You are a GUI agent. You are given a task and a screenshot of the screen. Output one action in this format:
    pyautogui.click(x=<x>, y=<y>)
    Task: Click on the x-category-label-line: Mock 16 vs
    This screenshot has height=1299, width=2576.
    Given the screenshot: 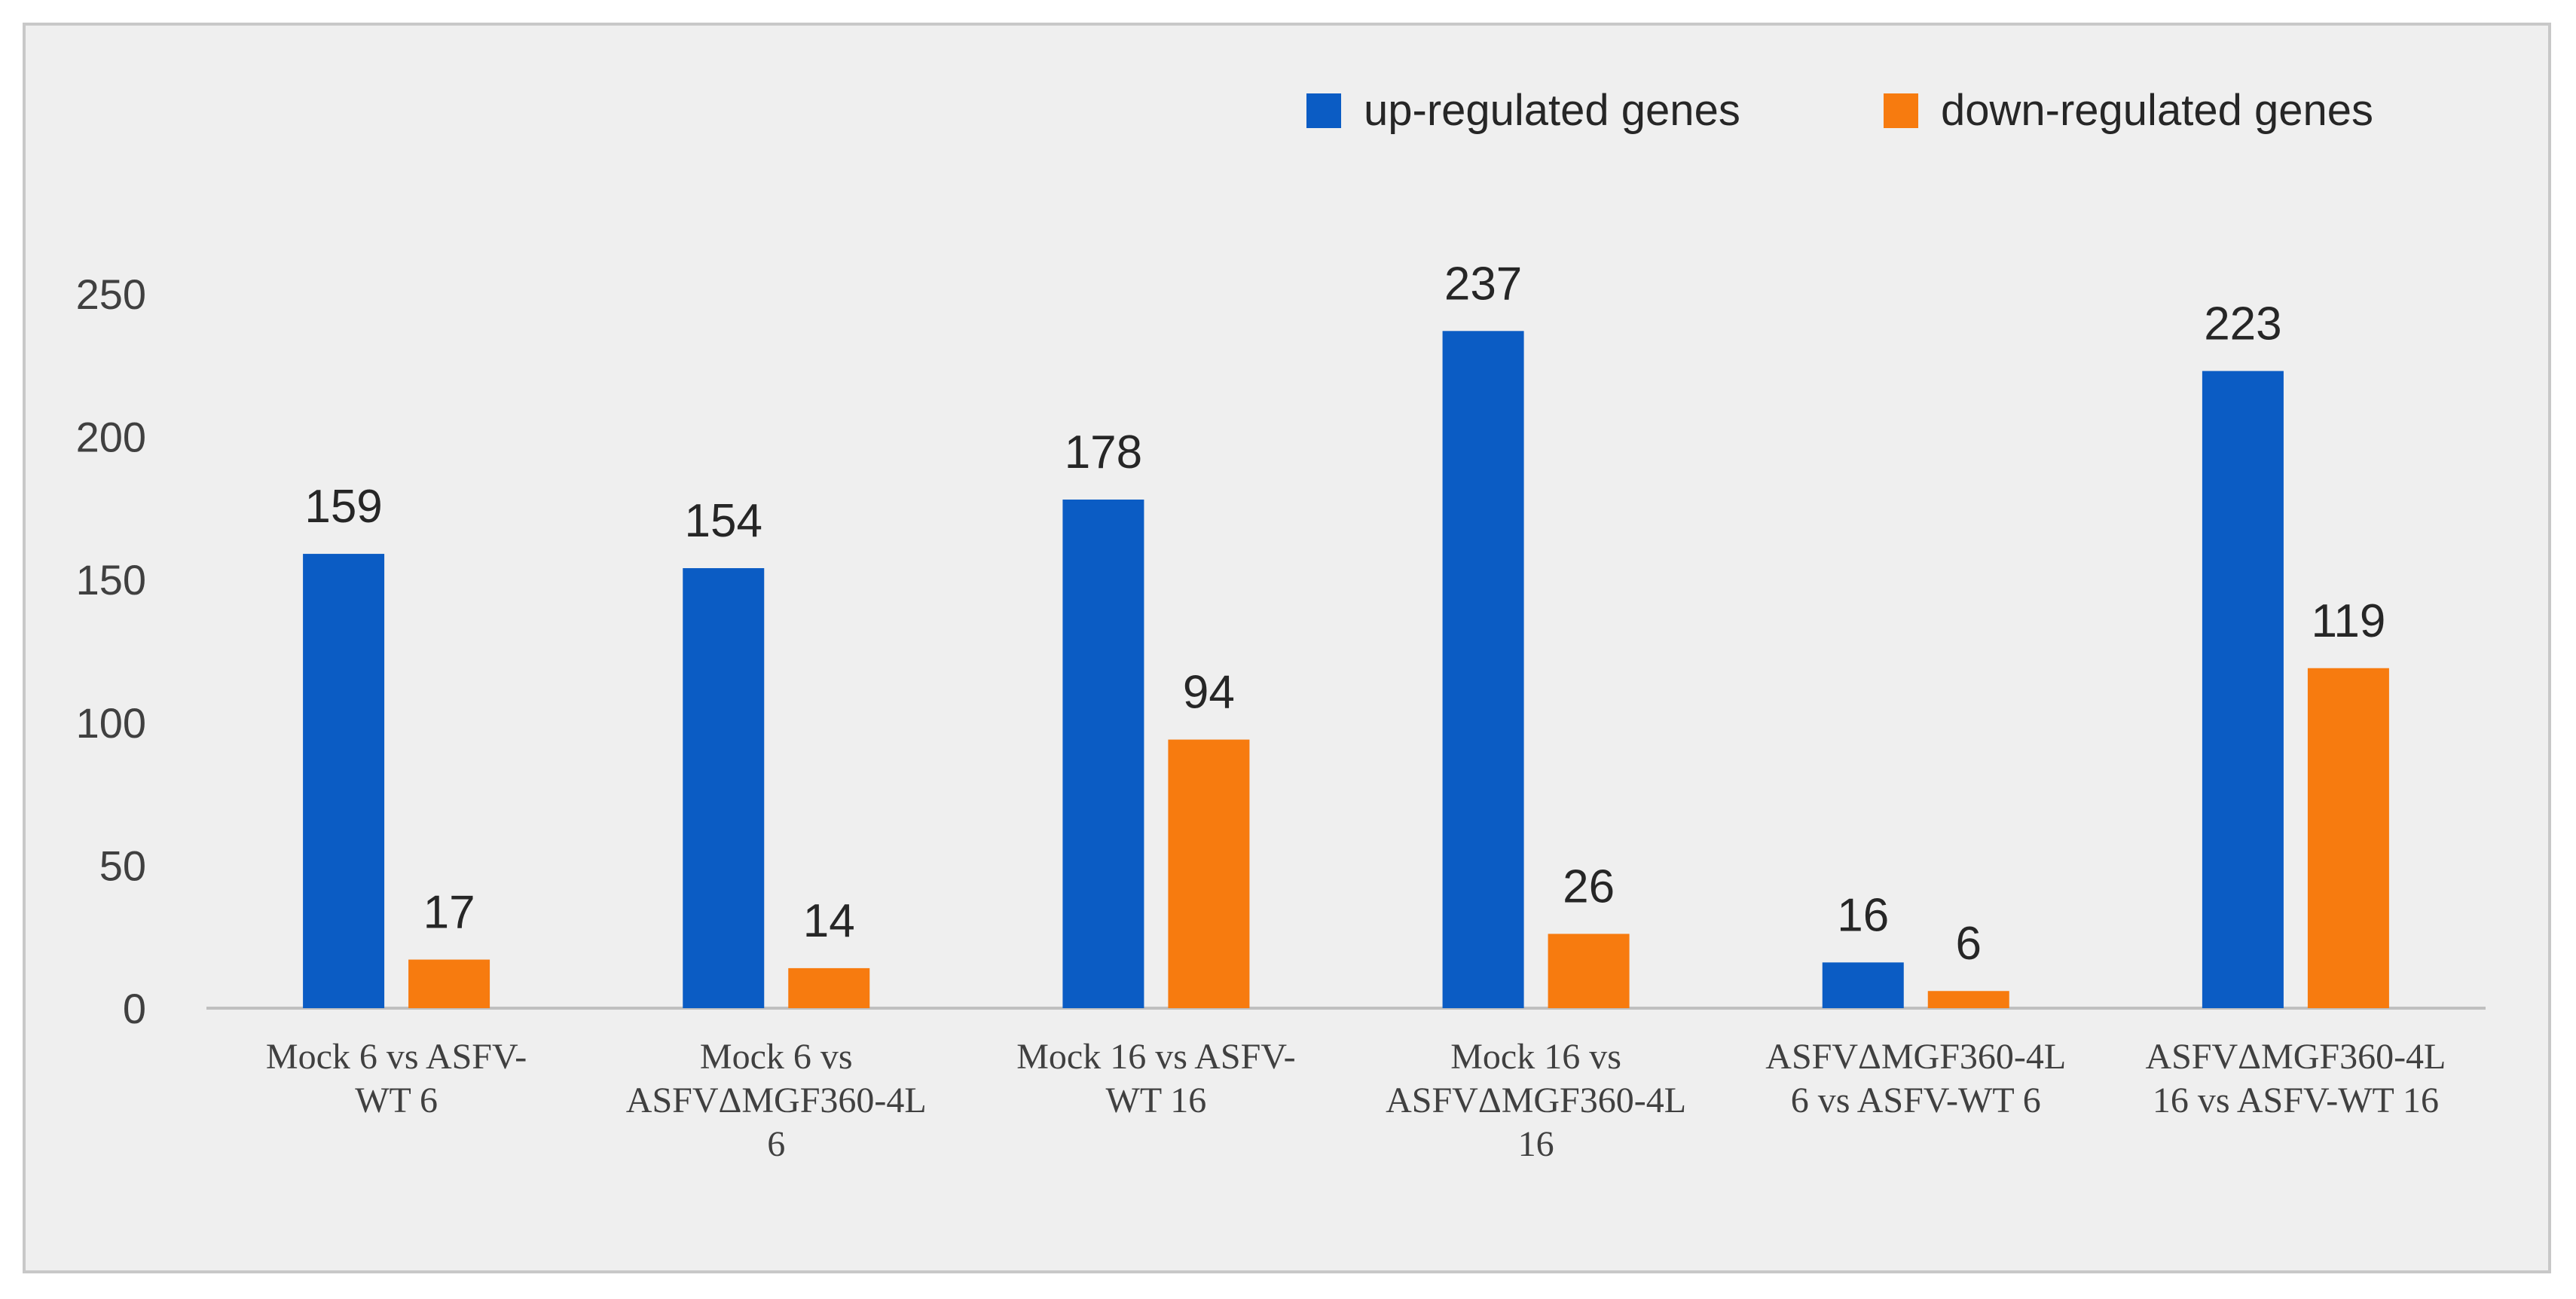 What is the action you would take?
    pyautogui.click(x=1535, y=1057)
    